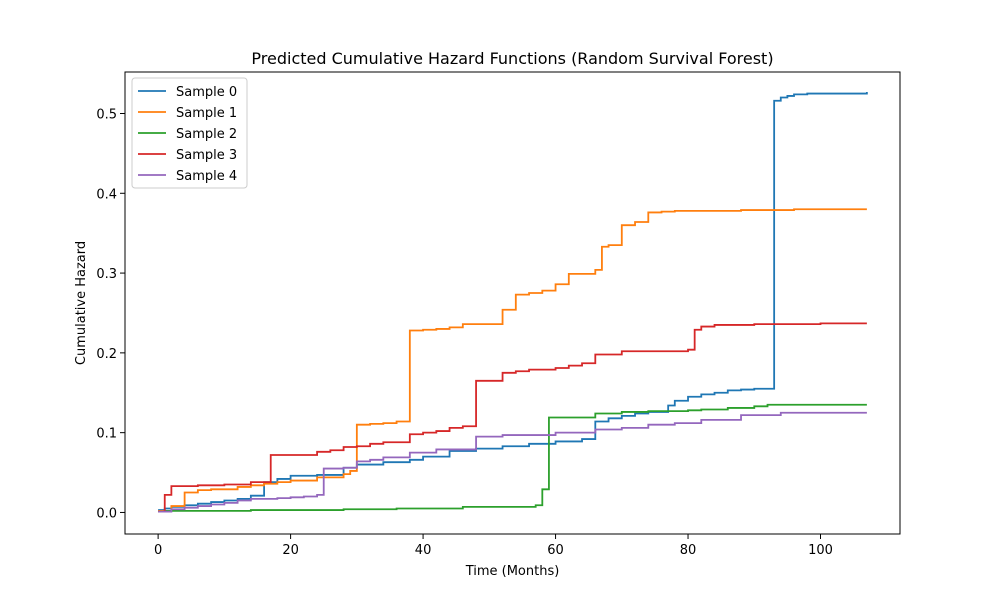  Describe the element at coordinates (820, 550) in the screenshot. I see `x-tick-label: 100` at that location.